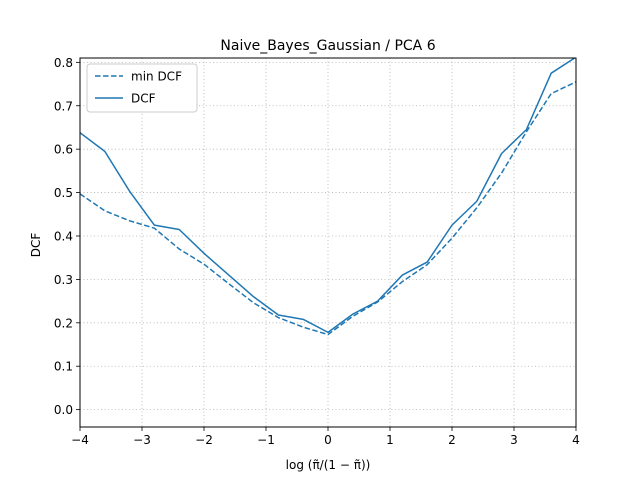 This screenshot has width=640, height=484. What do you see at coordinates (266, 440) in the screenshot?
I see `x-tick-label: −1` at bounding box center [266, 440].